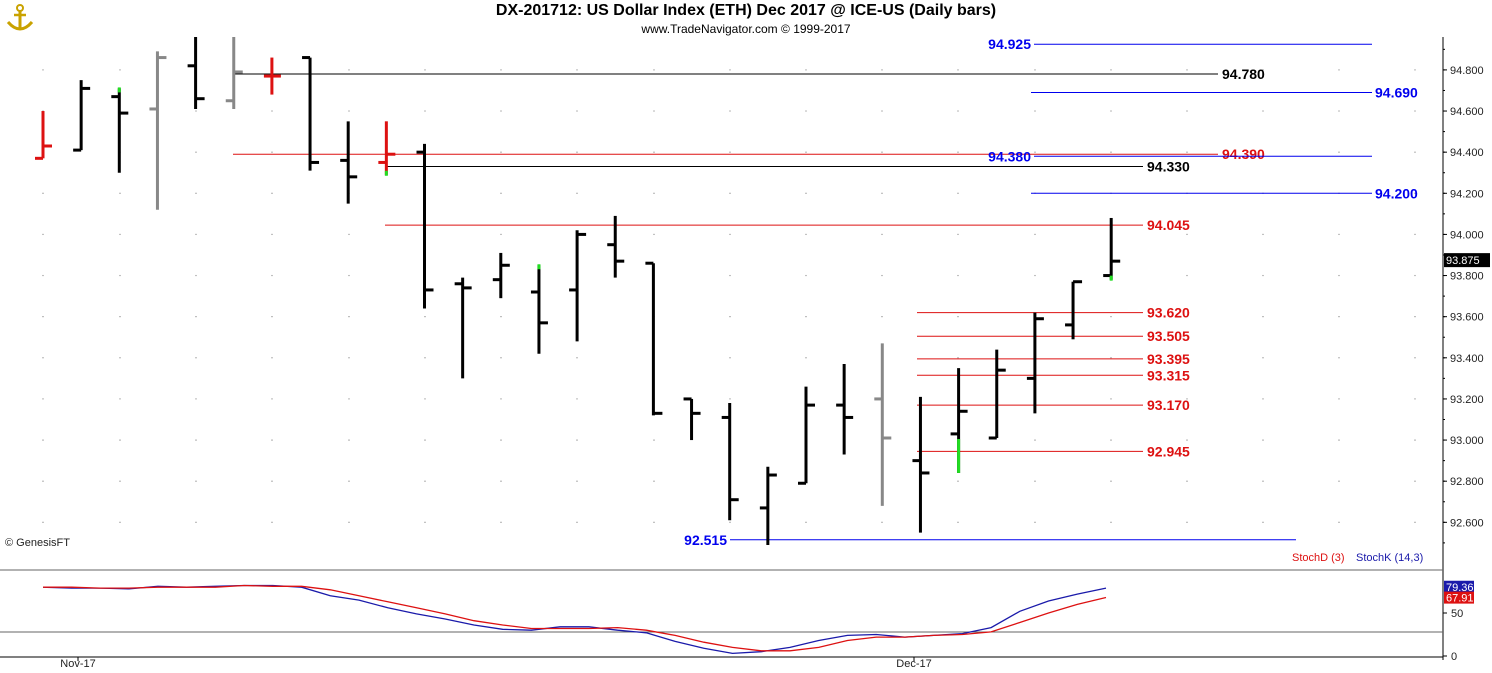 The image size is (1492, 673). I want to click on level-label: 94.380, so click(1009, 156).